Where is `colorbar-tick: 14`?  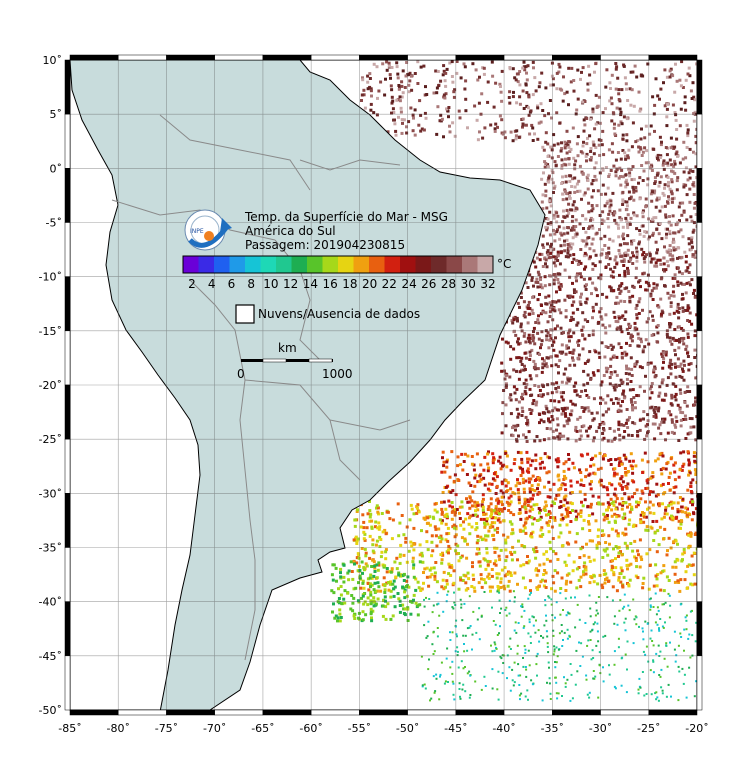 colorbar-tick: 14 is located at coordinates (310, 284).